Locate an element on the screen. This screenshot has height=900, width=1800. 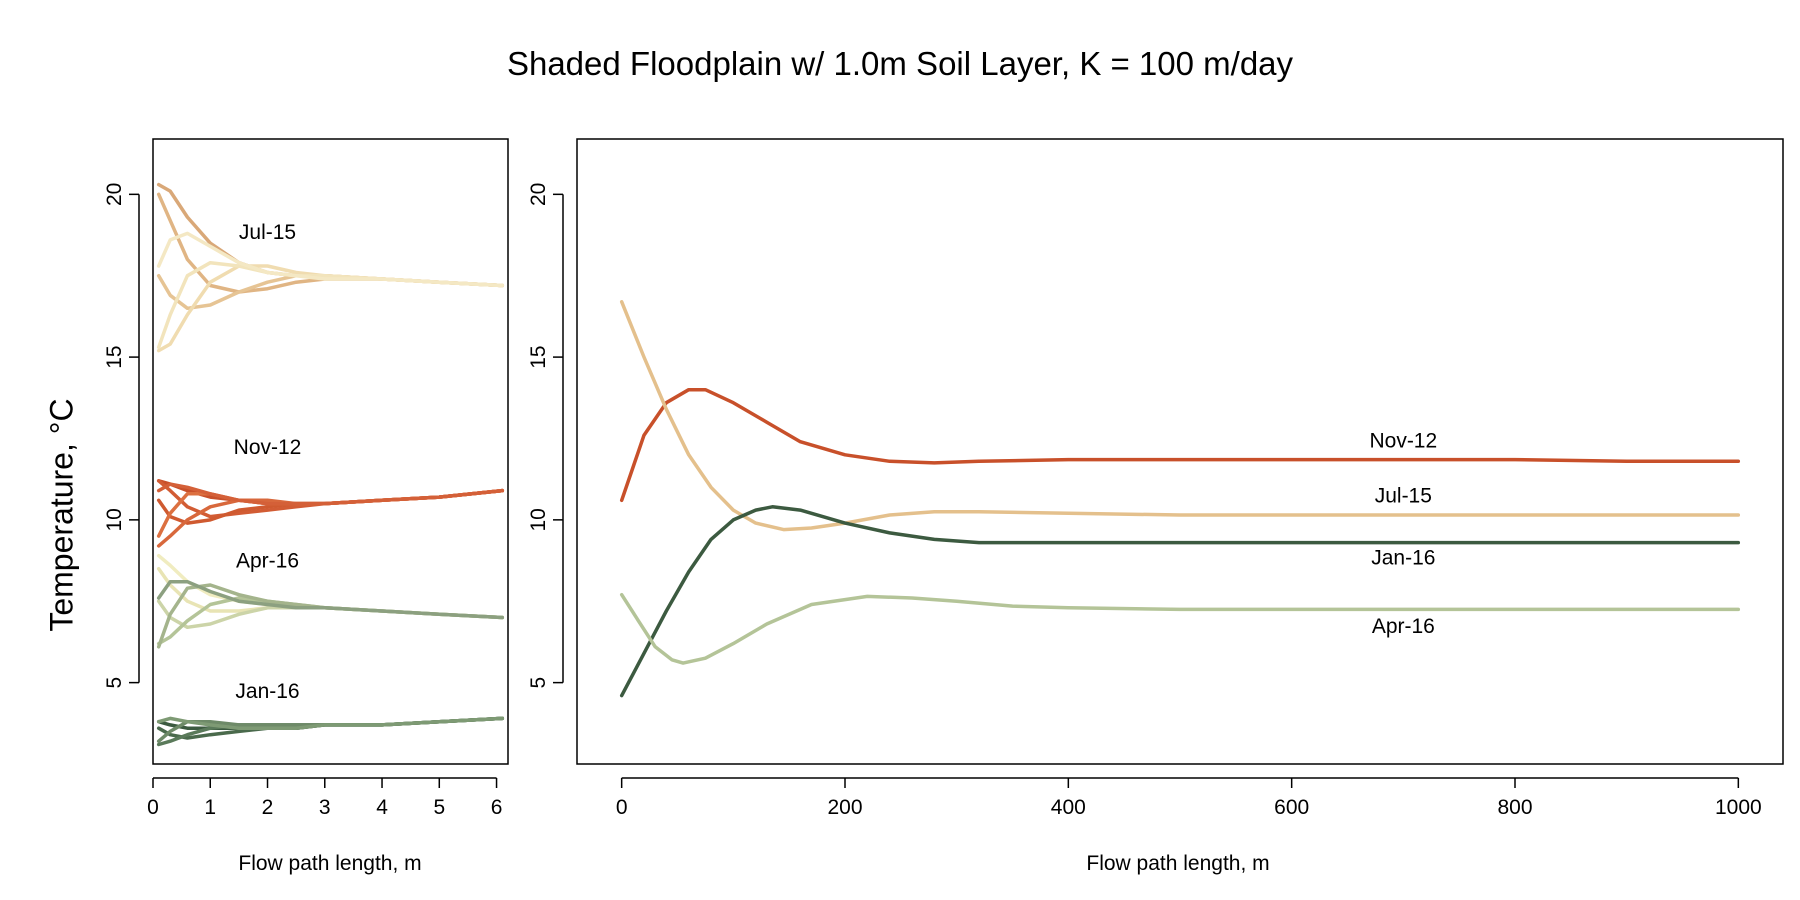
left-plot-frame is located at coordinates (330, 451).